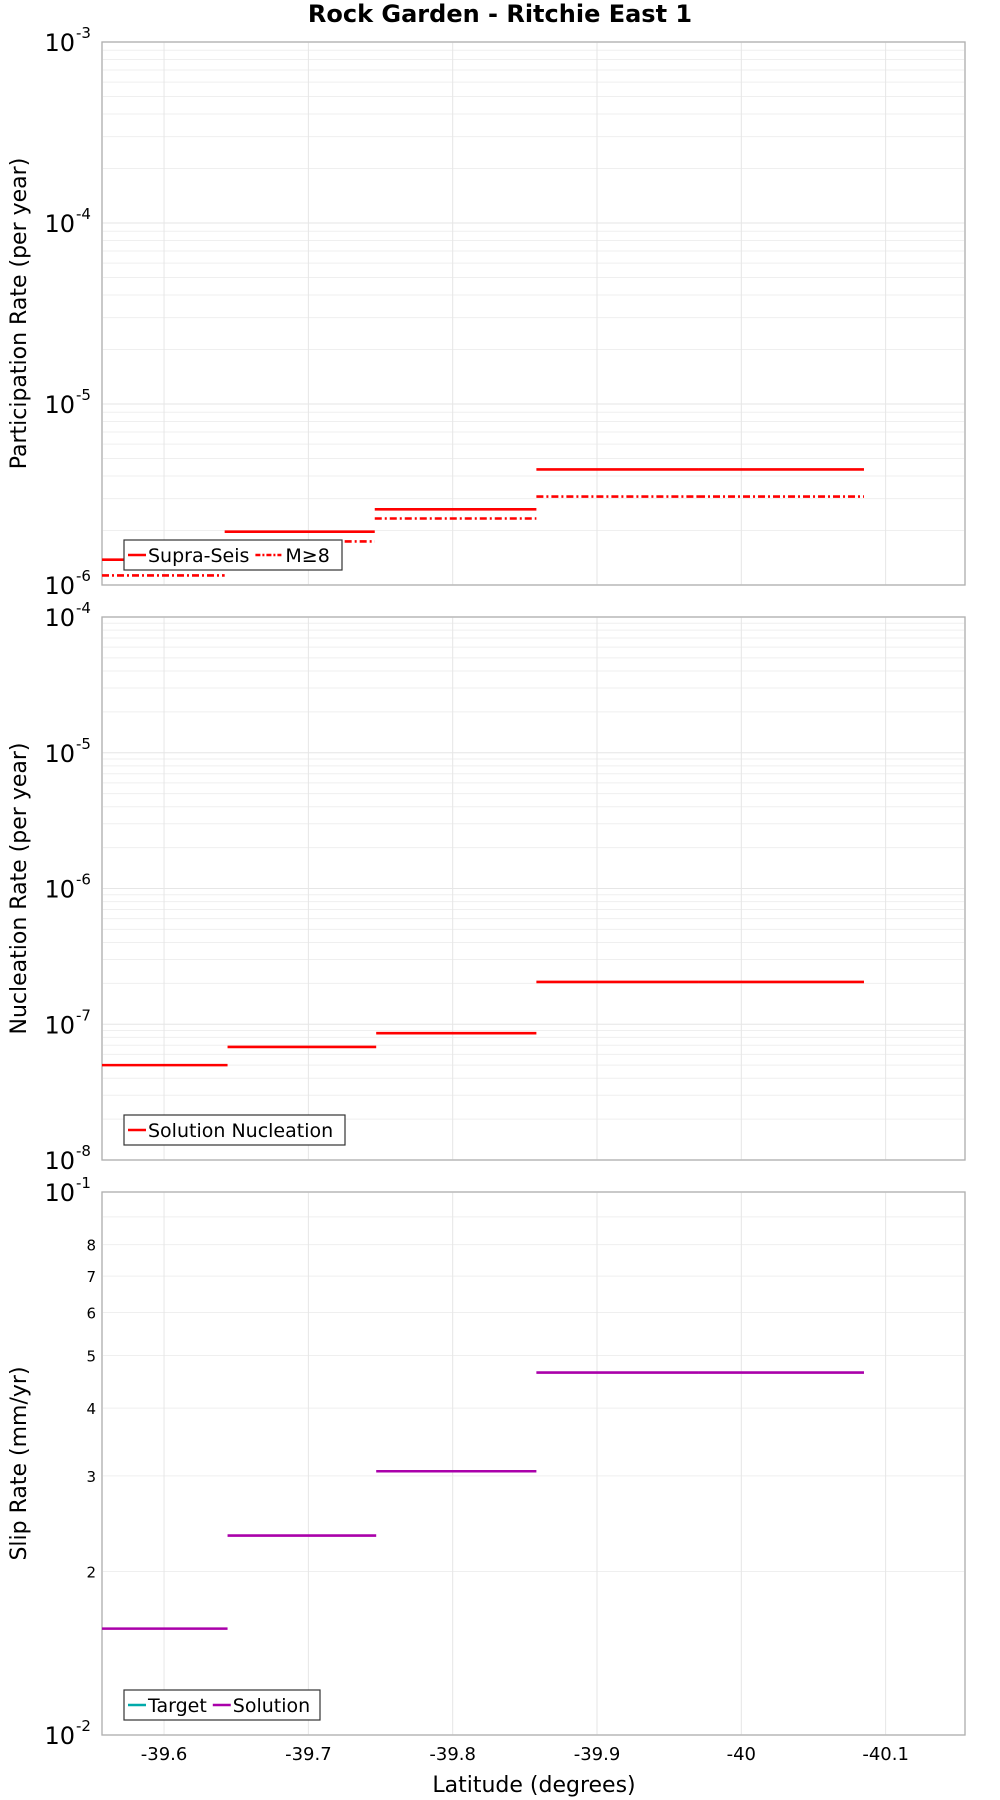  Describe the element at coordinates (533, 1785) in the screenshot. I see `x-axis-label: Latitude (degrees)` at that location.